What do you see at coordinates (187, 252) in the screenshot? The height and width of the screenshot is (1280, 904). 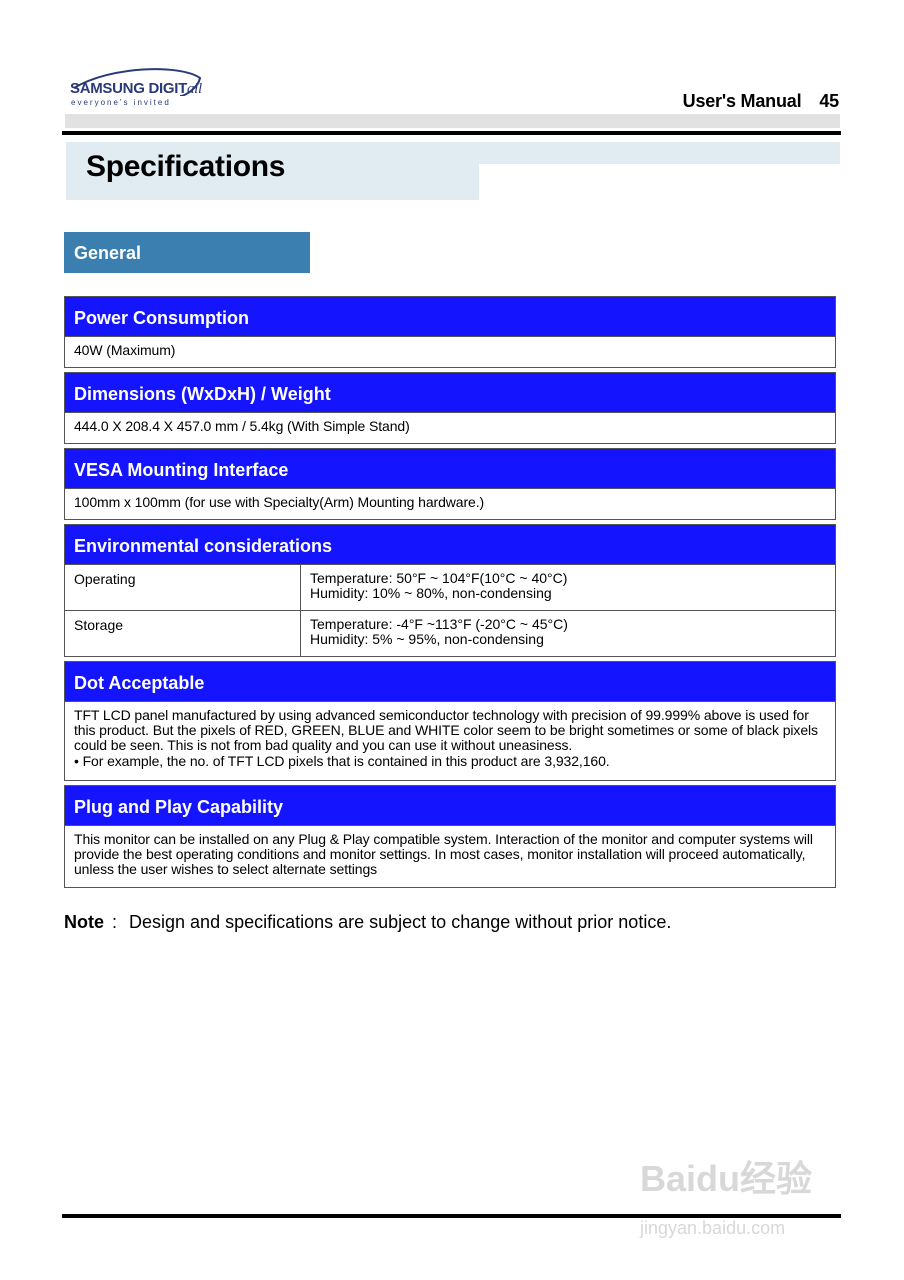 I see `section-tab-general: General` at bounding box center [187, 252].